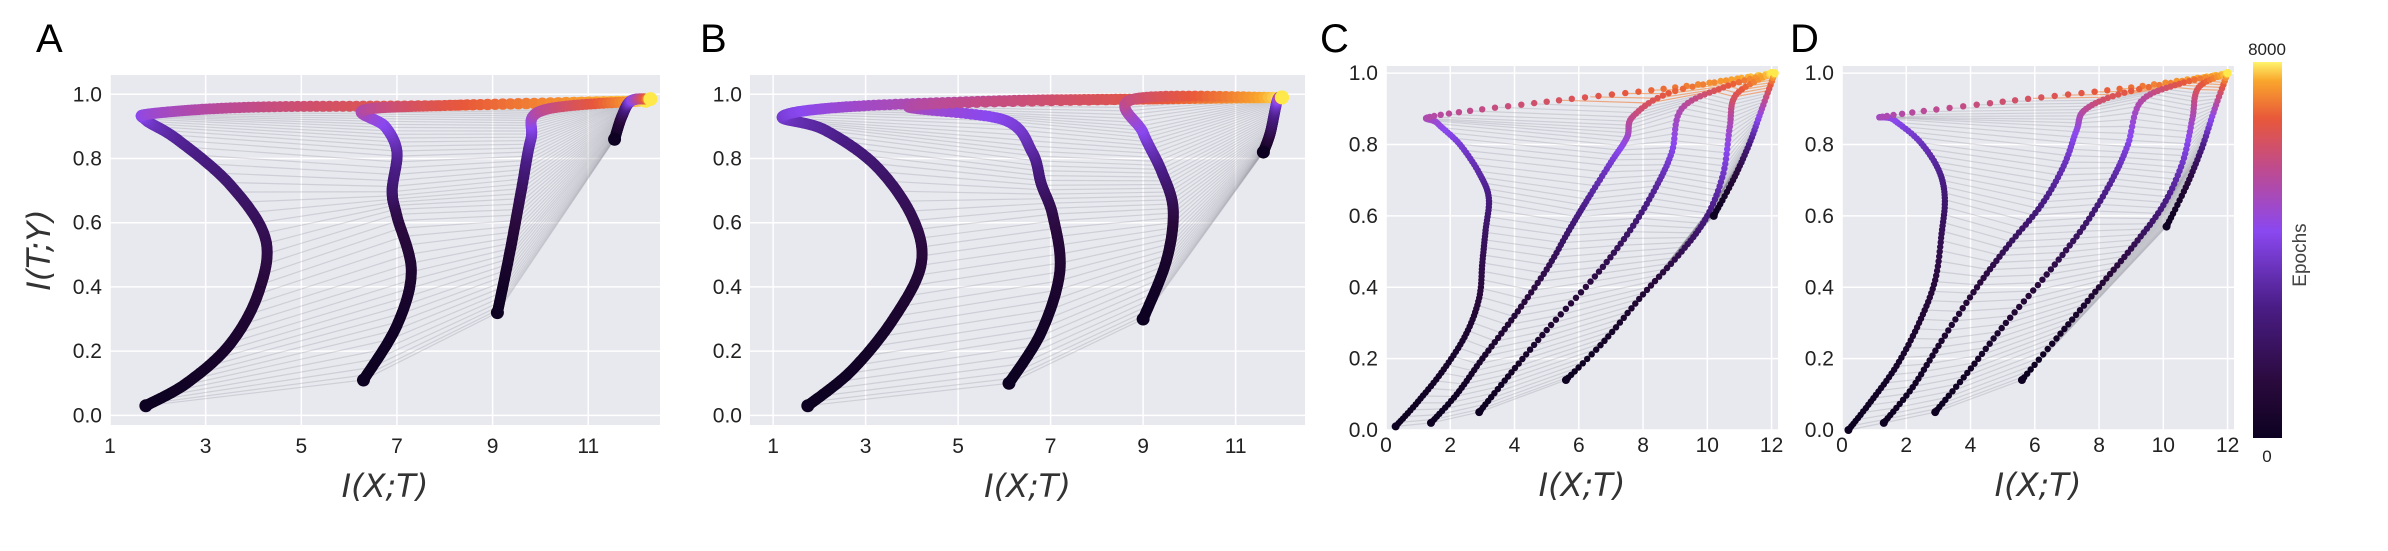 The image size is (2388, 551). Describe the element at coordinates (2267, 250) in the screenshot. I see `colorbar-gradient` at that location.